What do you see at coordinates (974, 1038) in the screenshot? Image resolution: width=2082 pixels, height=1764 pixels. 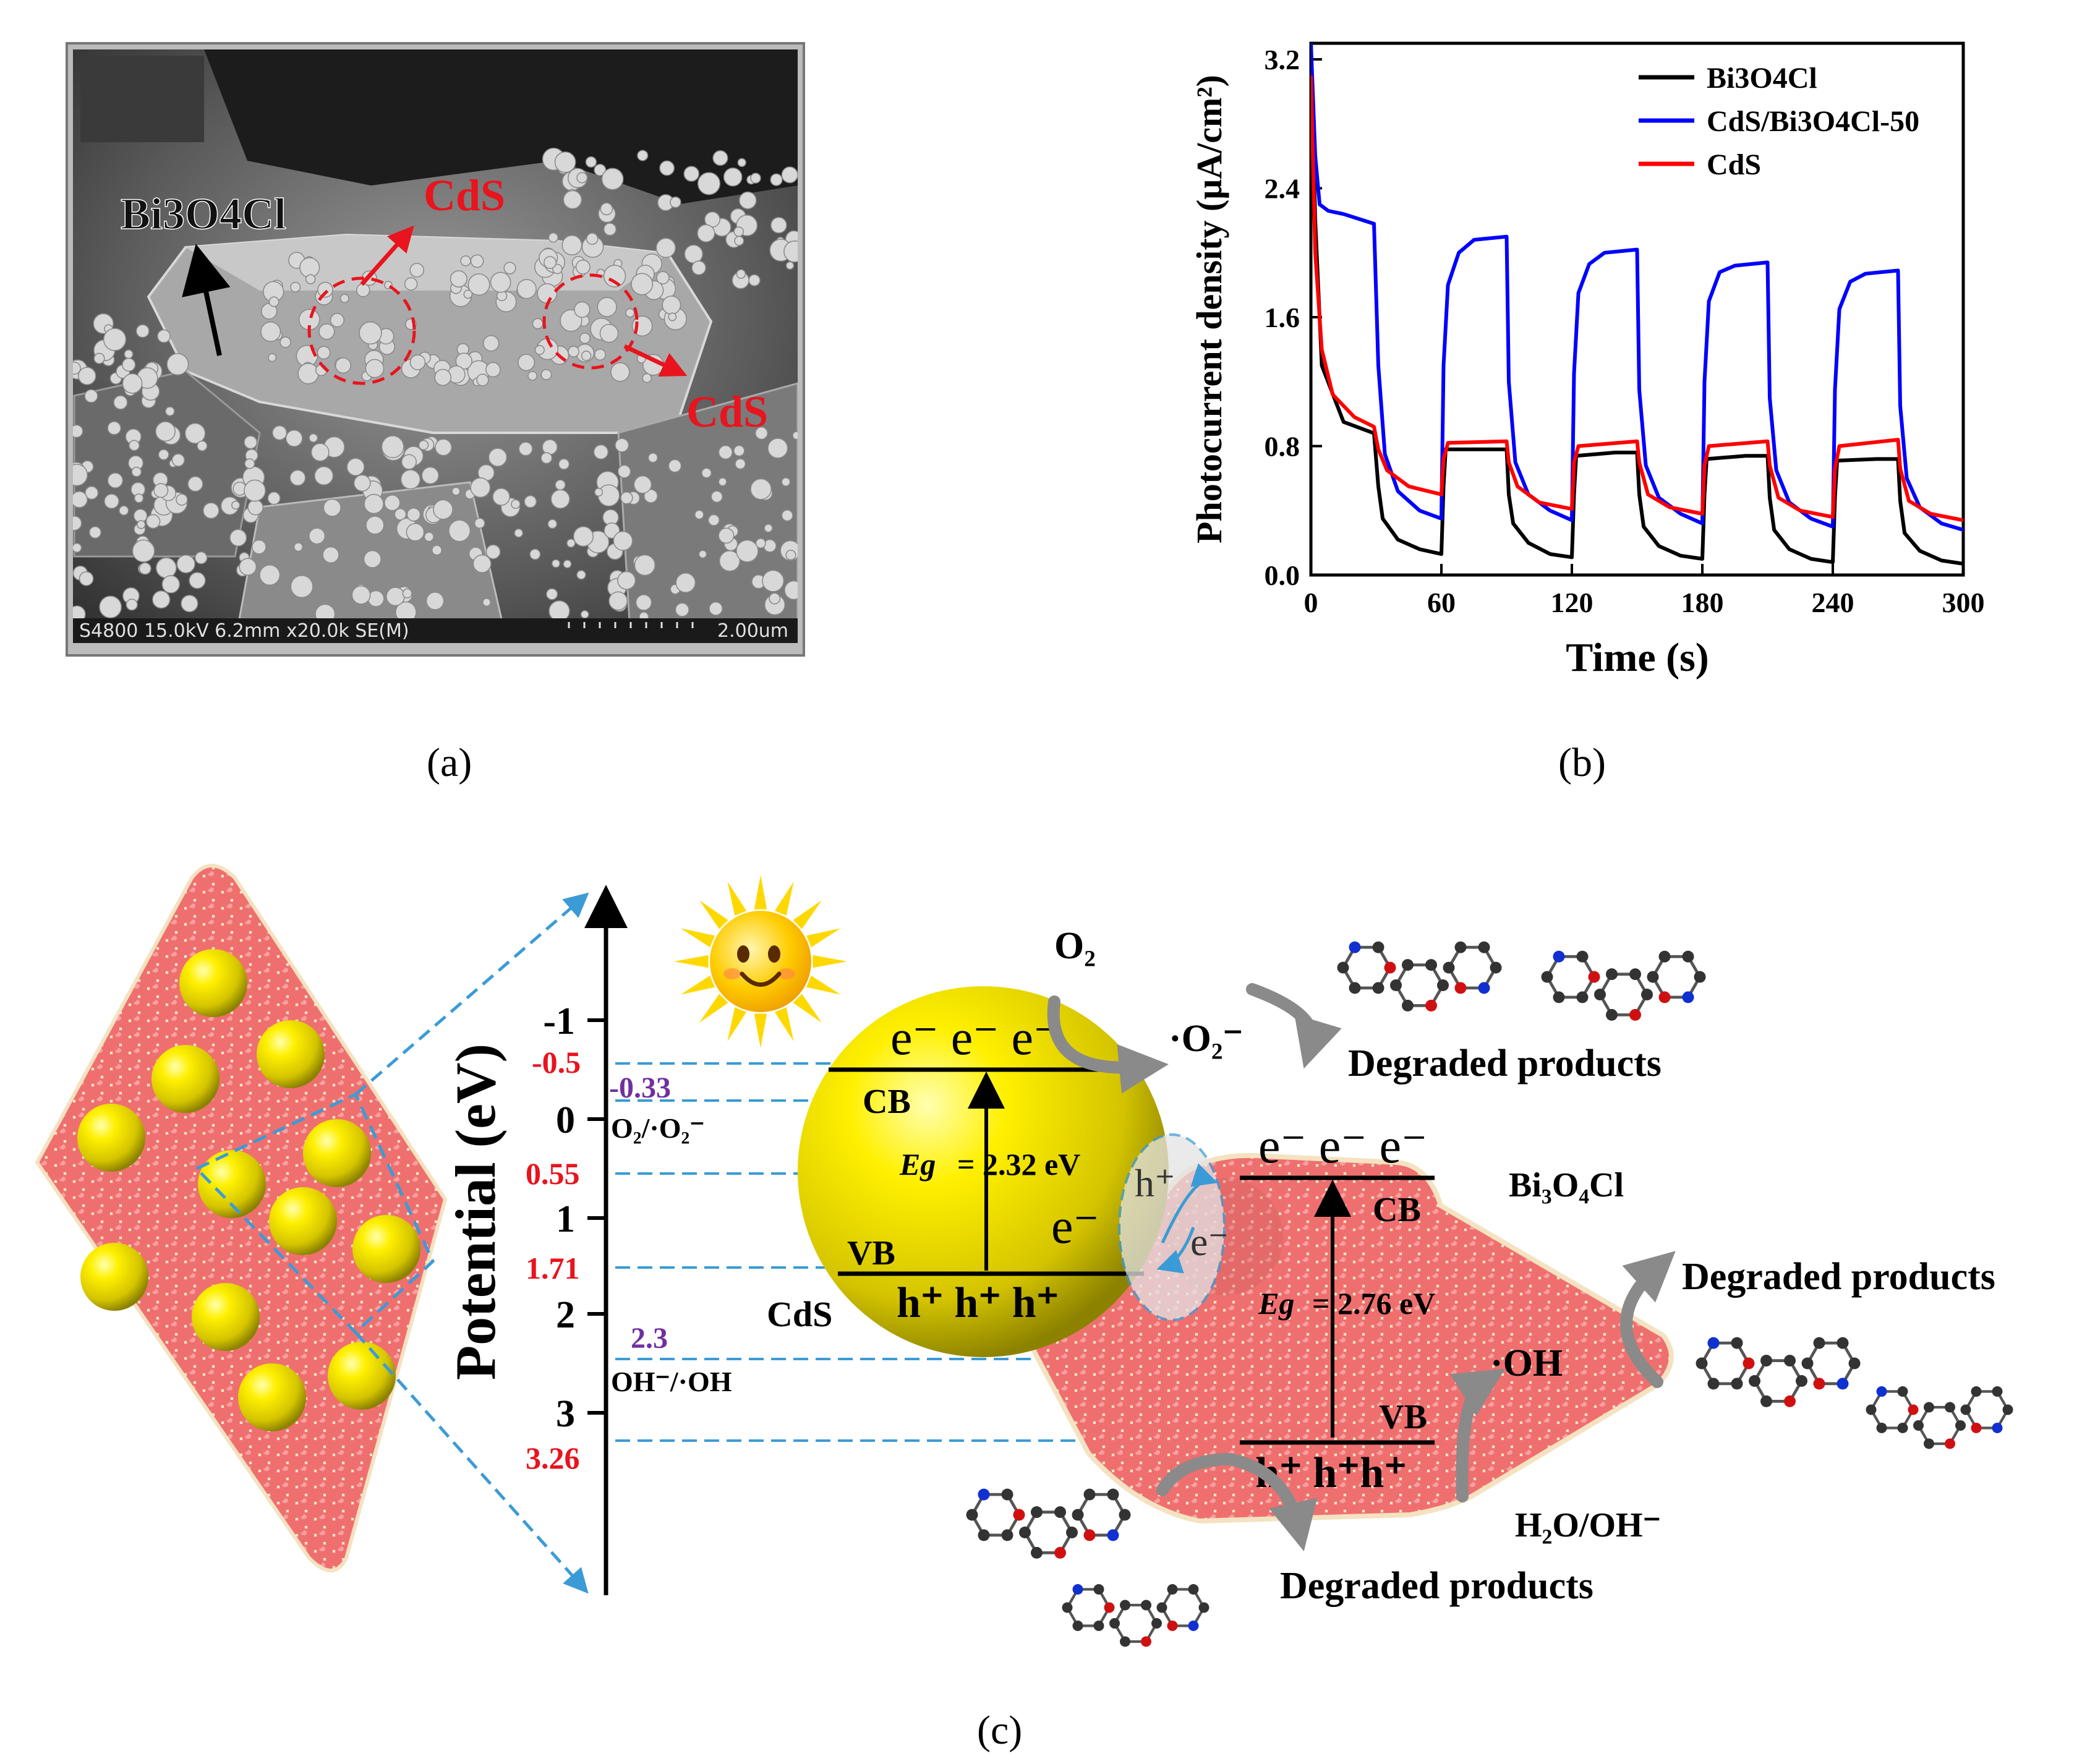 I see `cds-electrons: e⁻ e⁻ e⁻` at bounding box center [974, 1038].